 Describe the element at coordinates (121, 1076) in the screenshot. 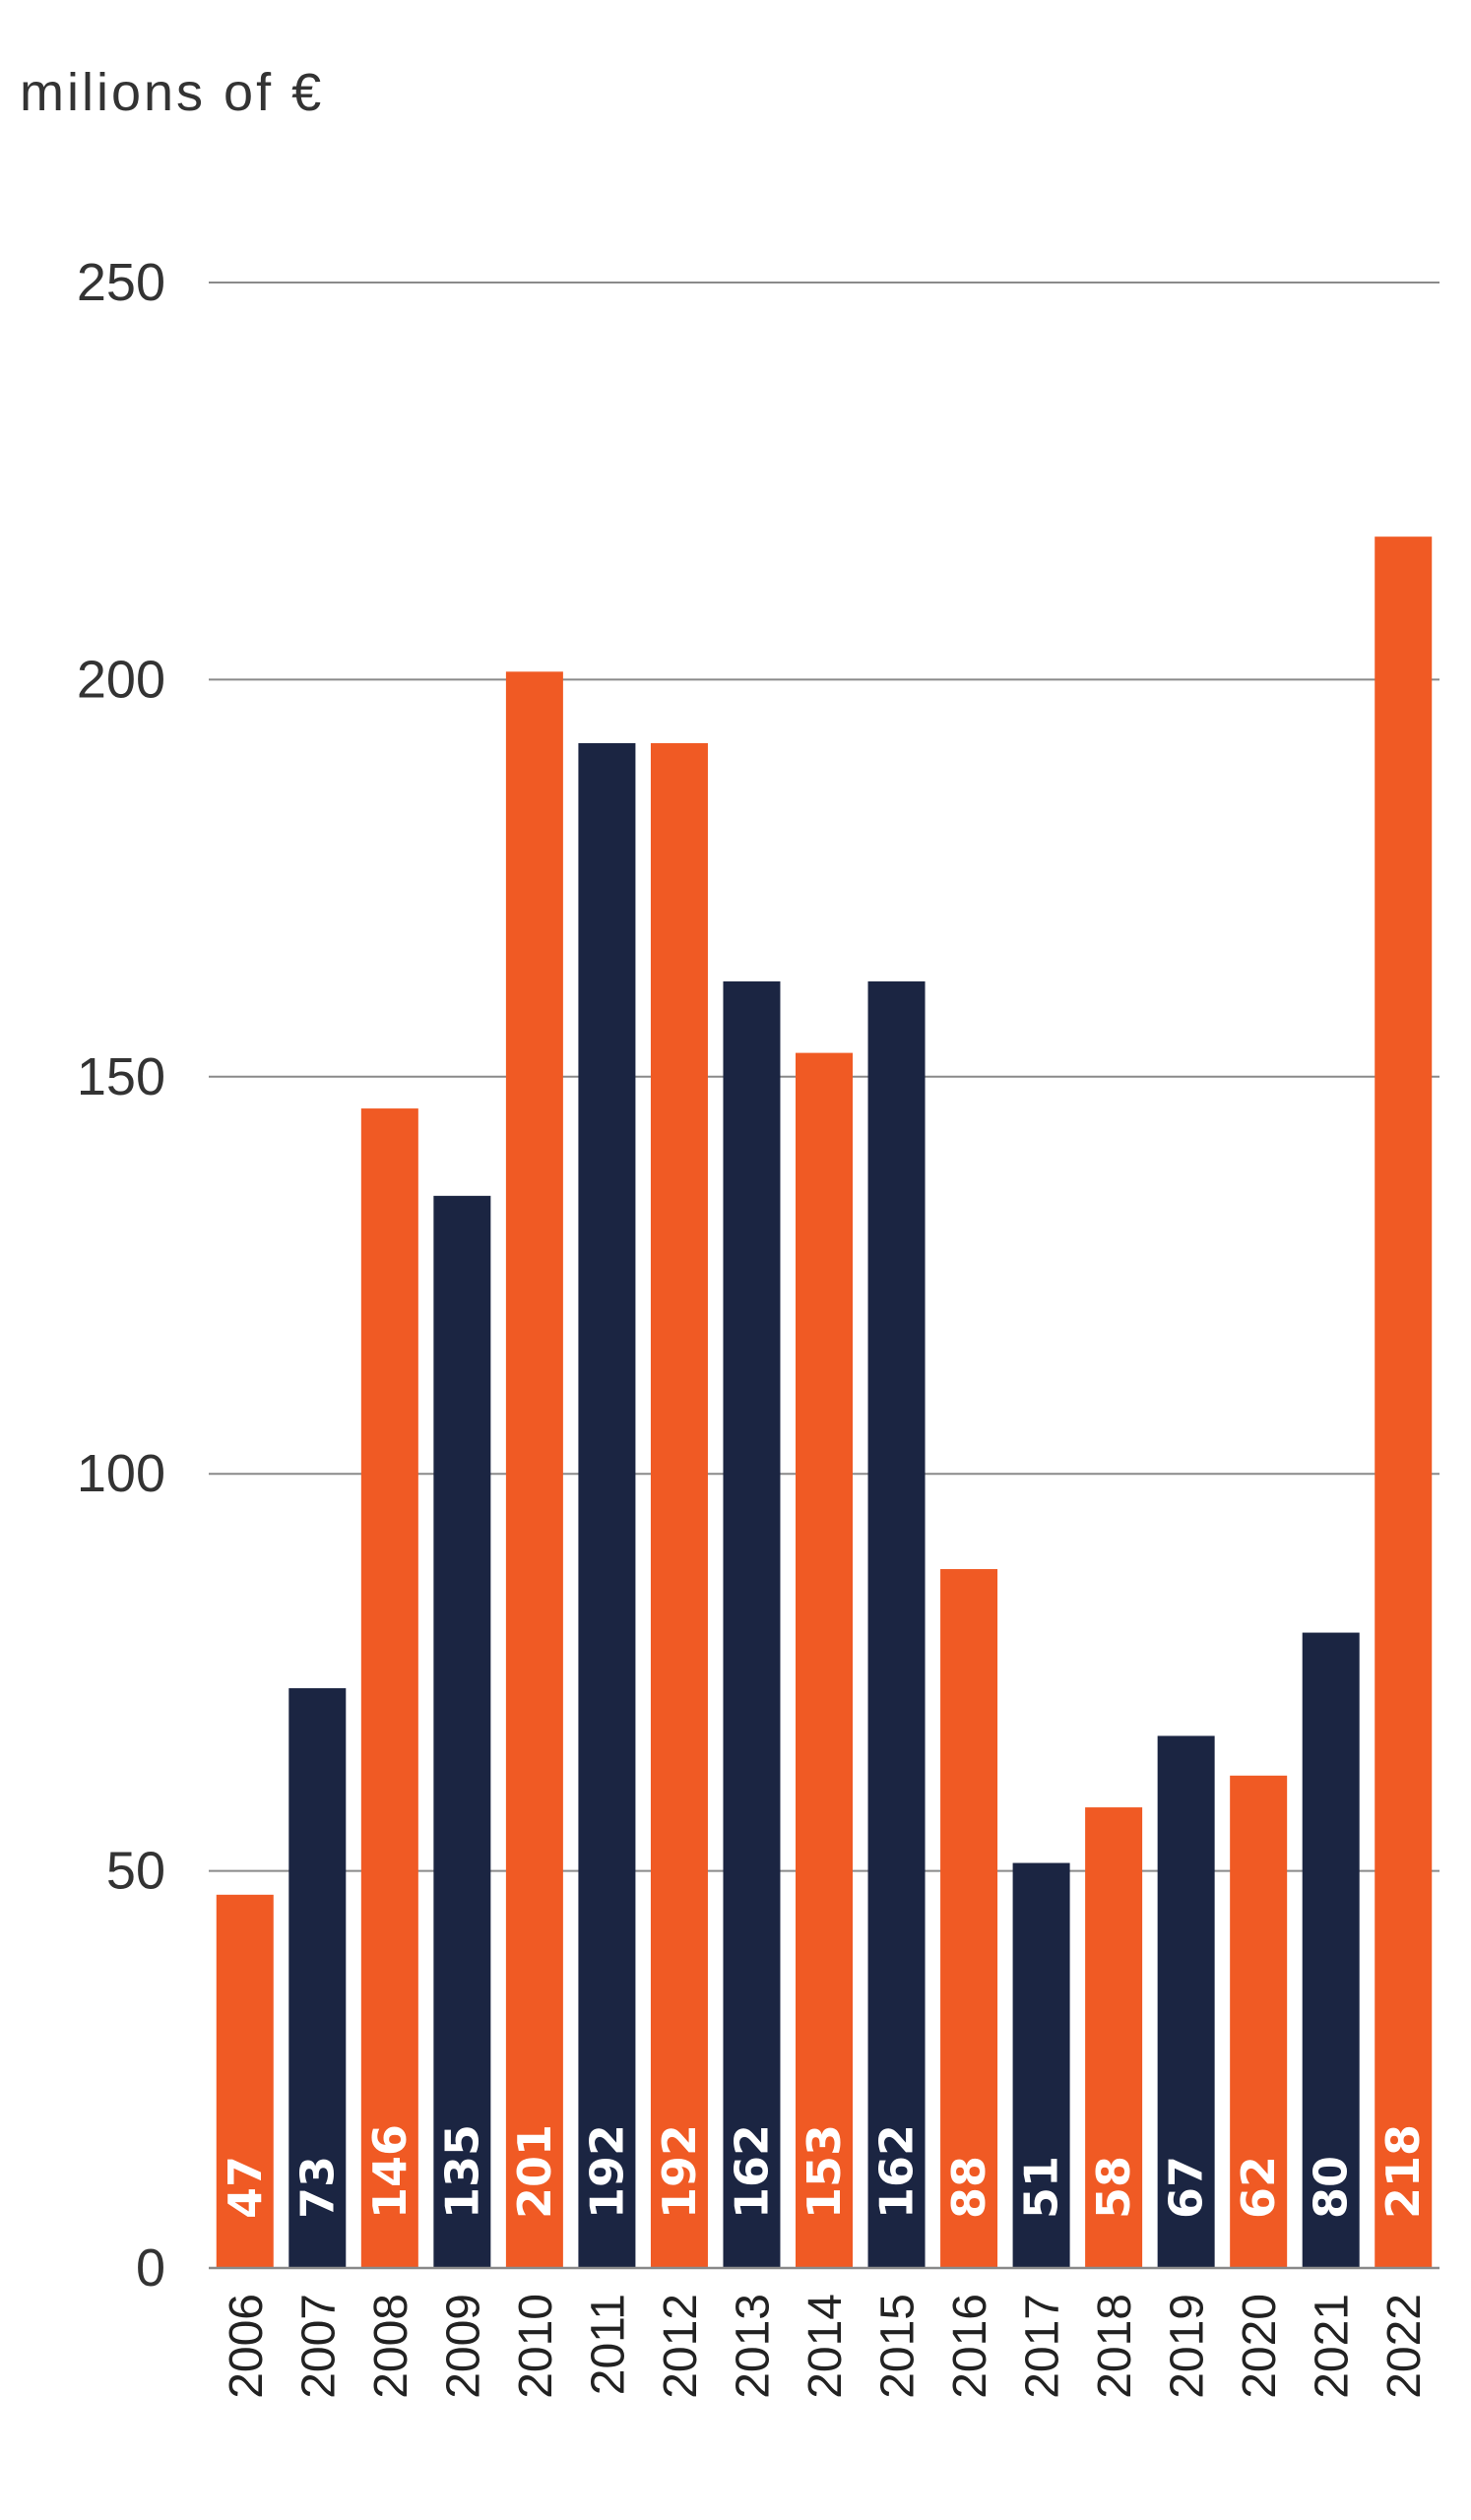

I see `y-tick-label: 150` at that location.